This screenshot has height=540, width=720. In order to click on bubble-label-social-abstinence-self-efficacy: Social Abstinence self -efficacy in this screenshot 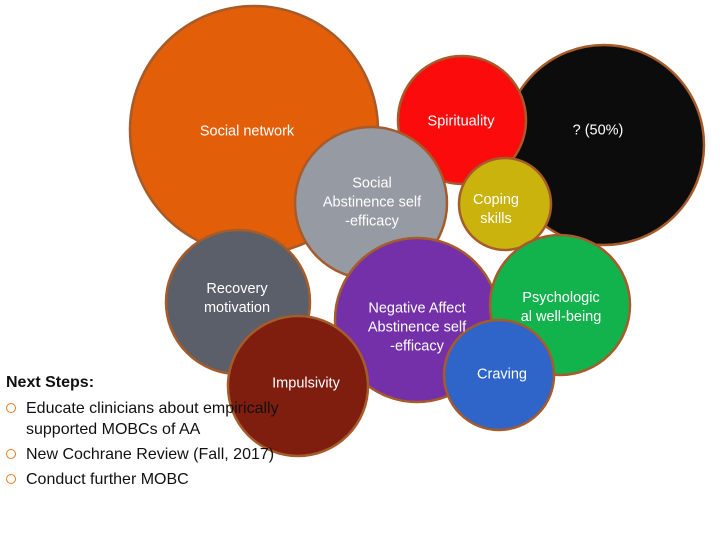, I will do `click(372, 202)`.